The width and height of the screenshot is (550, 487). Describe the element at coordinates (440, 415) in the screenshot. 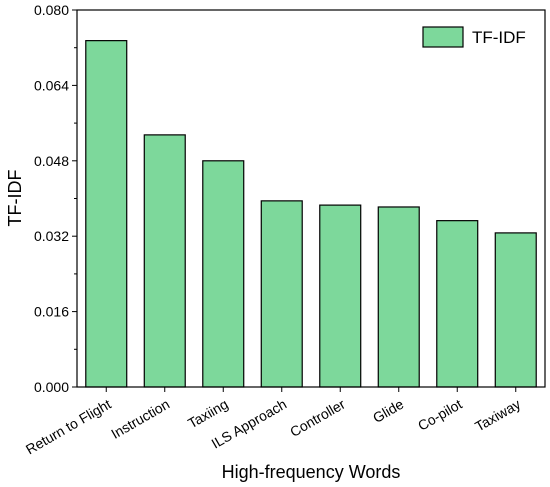

I see `x-tick-label: Co-pilot` at that location.